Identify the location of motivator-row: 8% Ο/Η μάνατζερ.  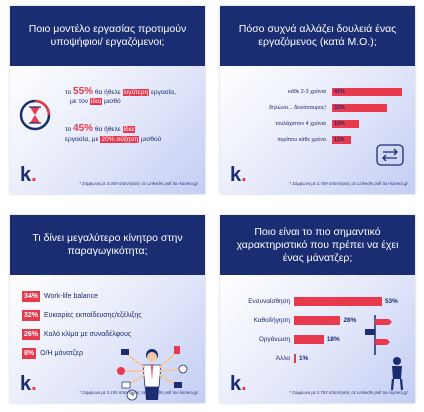
(52, 353).